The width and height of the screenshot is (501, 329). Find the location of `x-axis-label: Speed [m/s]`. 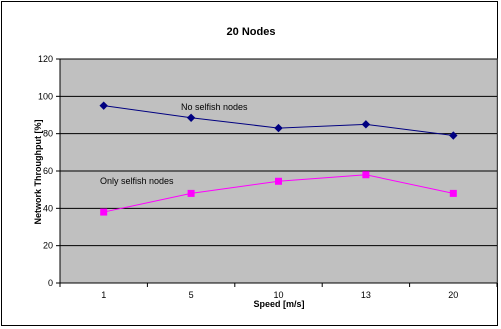

x-axis-label: Speed [m/s] is located at coordinates (278, 304).